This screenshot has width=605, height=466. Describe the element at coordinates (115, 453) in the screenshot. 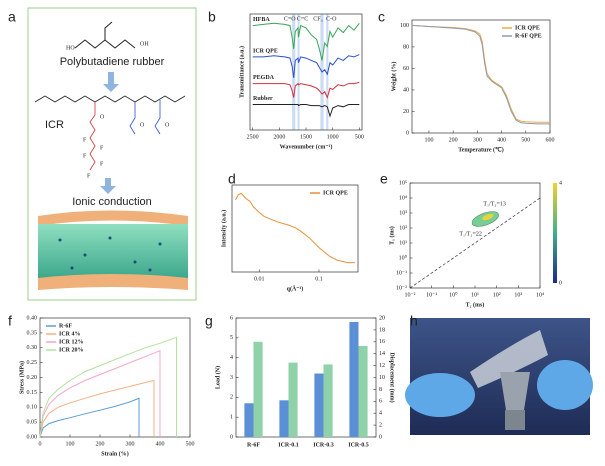

I see `x-axis-label: Strain (%)` at that location.